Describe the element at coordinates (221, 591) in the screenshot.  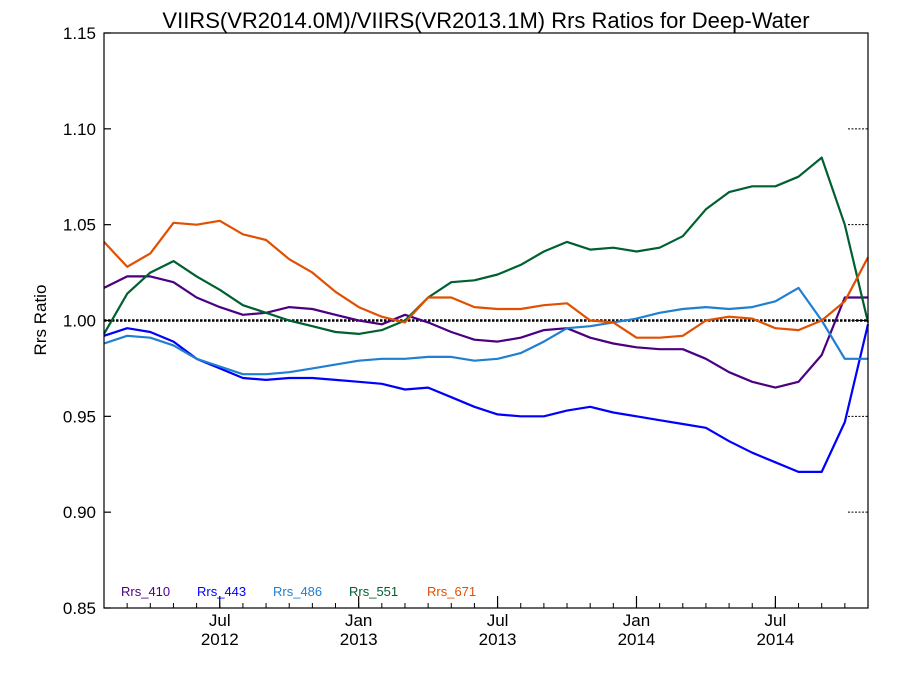
I see `legend-entry-rrs-443: Rrs_443` at that location.